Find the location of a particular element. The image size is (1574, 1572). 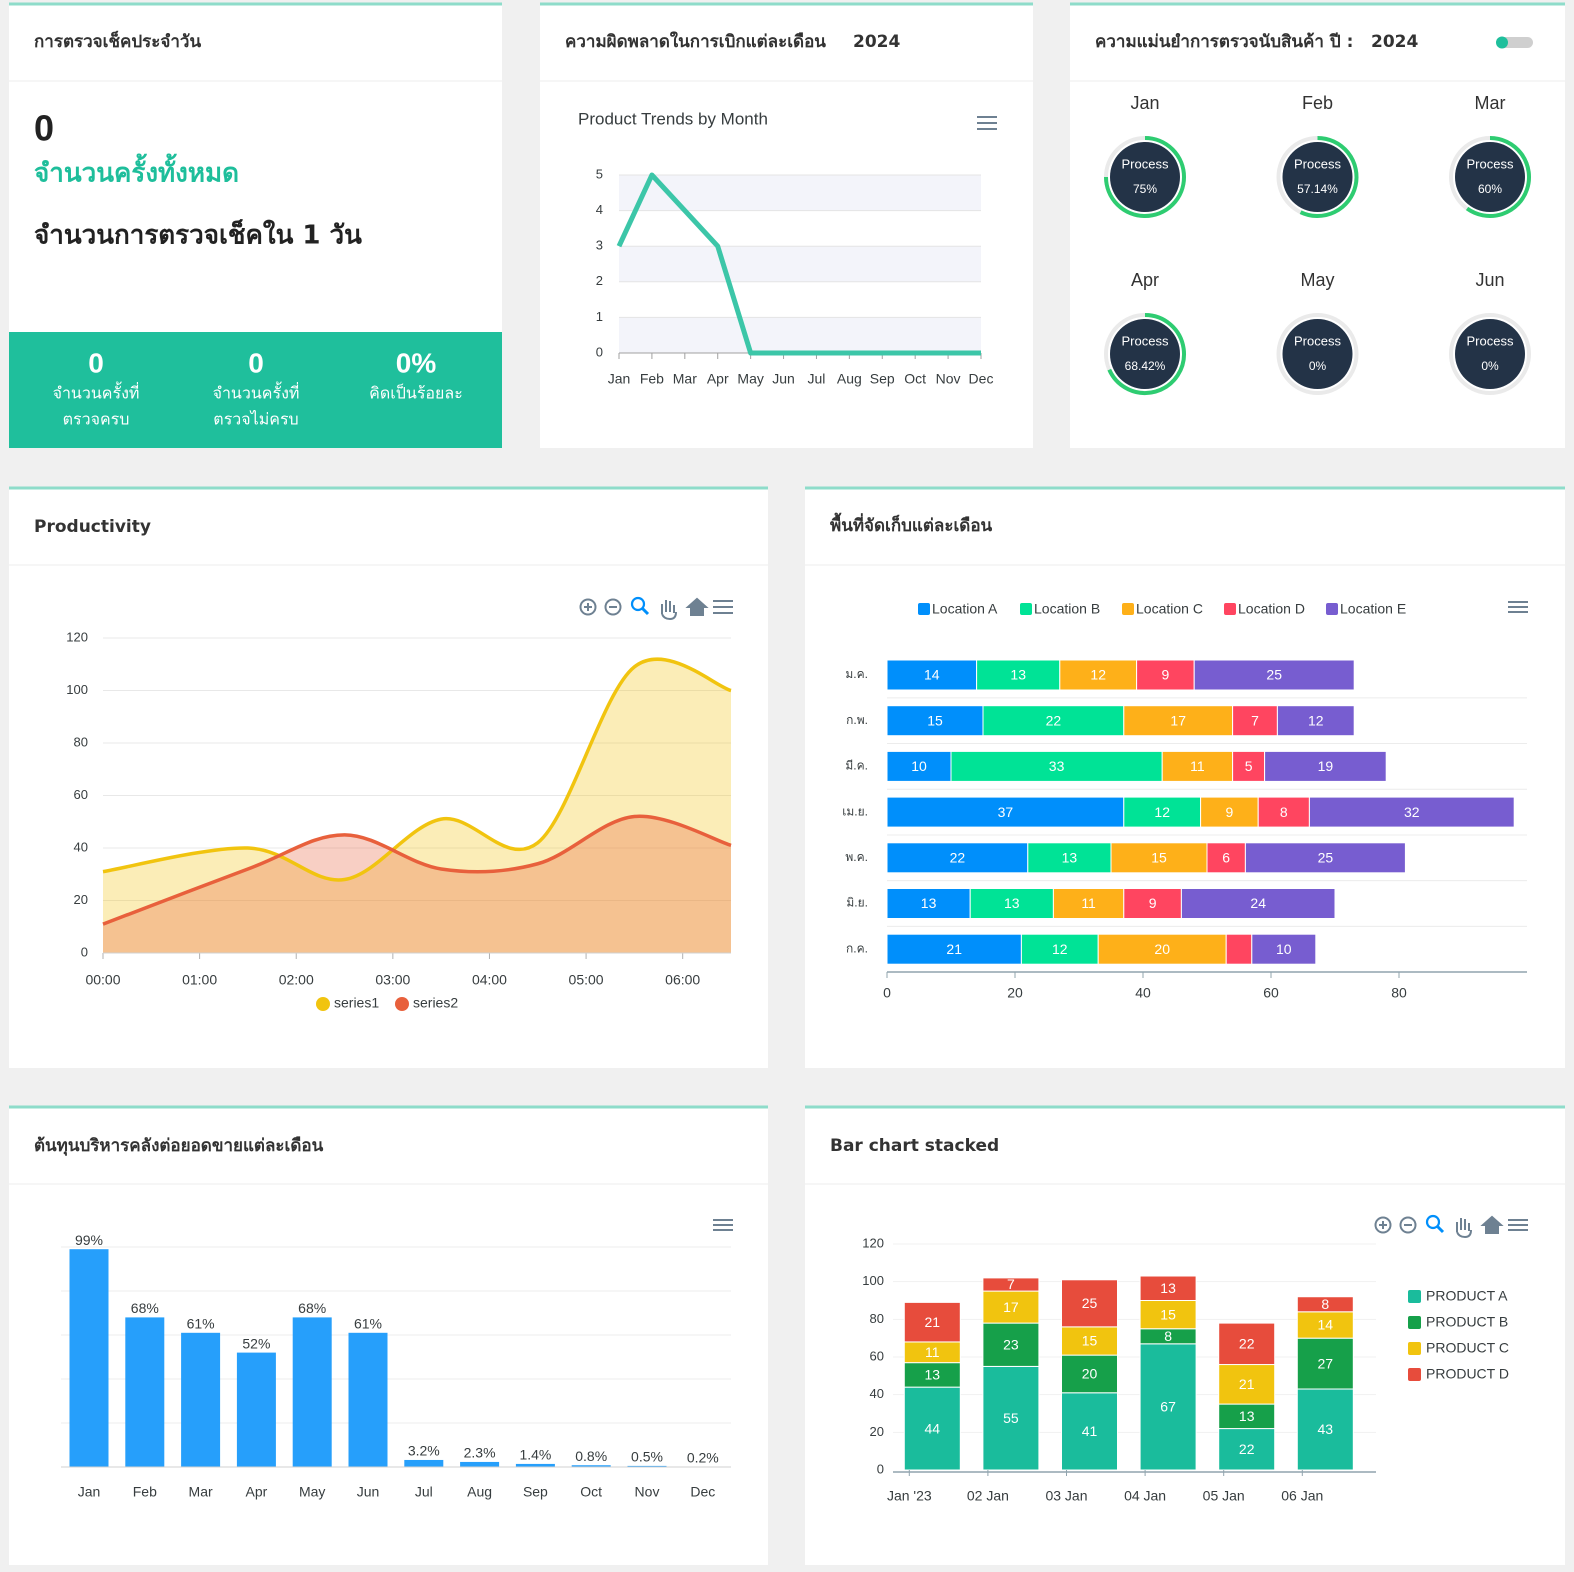

data-label: 13 is located at coordinates (1247, 1416).